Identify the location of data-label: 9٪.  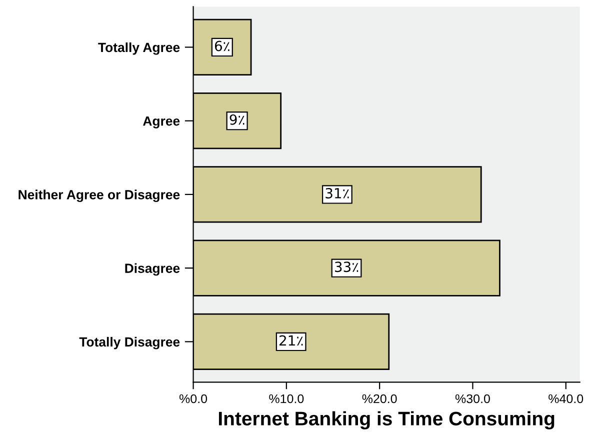
(237, 119).